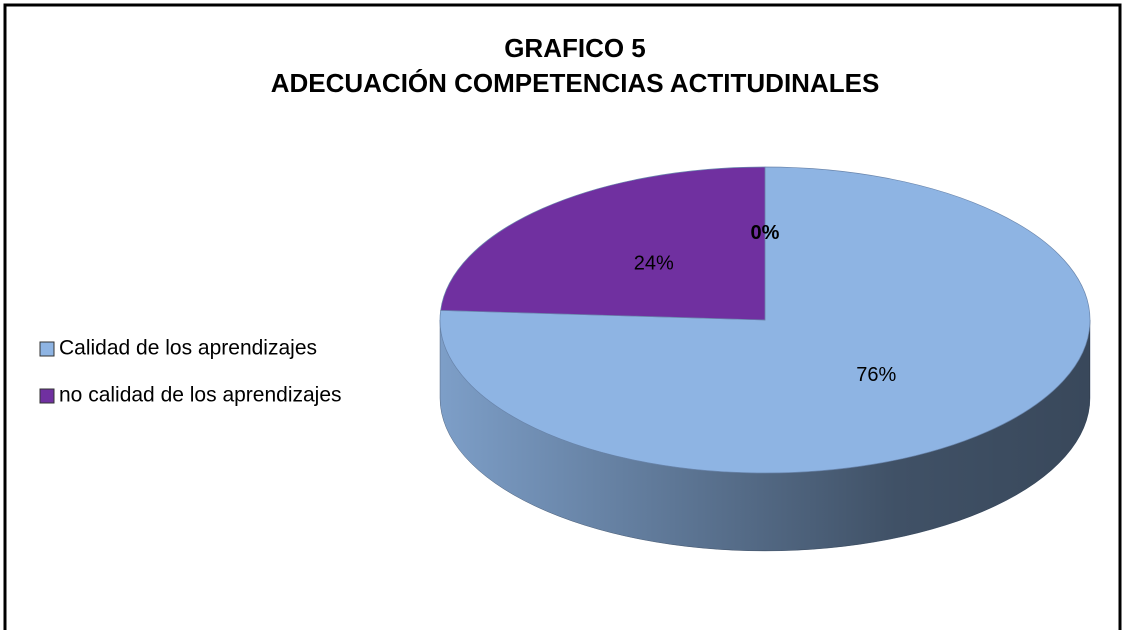 The height and width of the screenshot is (630, 1125). What do you see at coordinates (876, 375) in the screenshot?
I see `data-label: 76%` at bounding box center [876, 375].